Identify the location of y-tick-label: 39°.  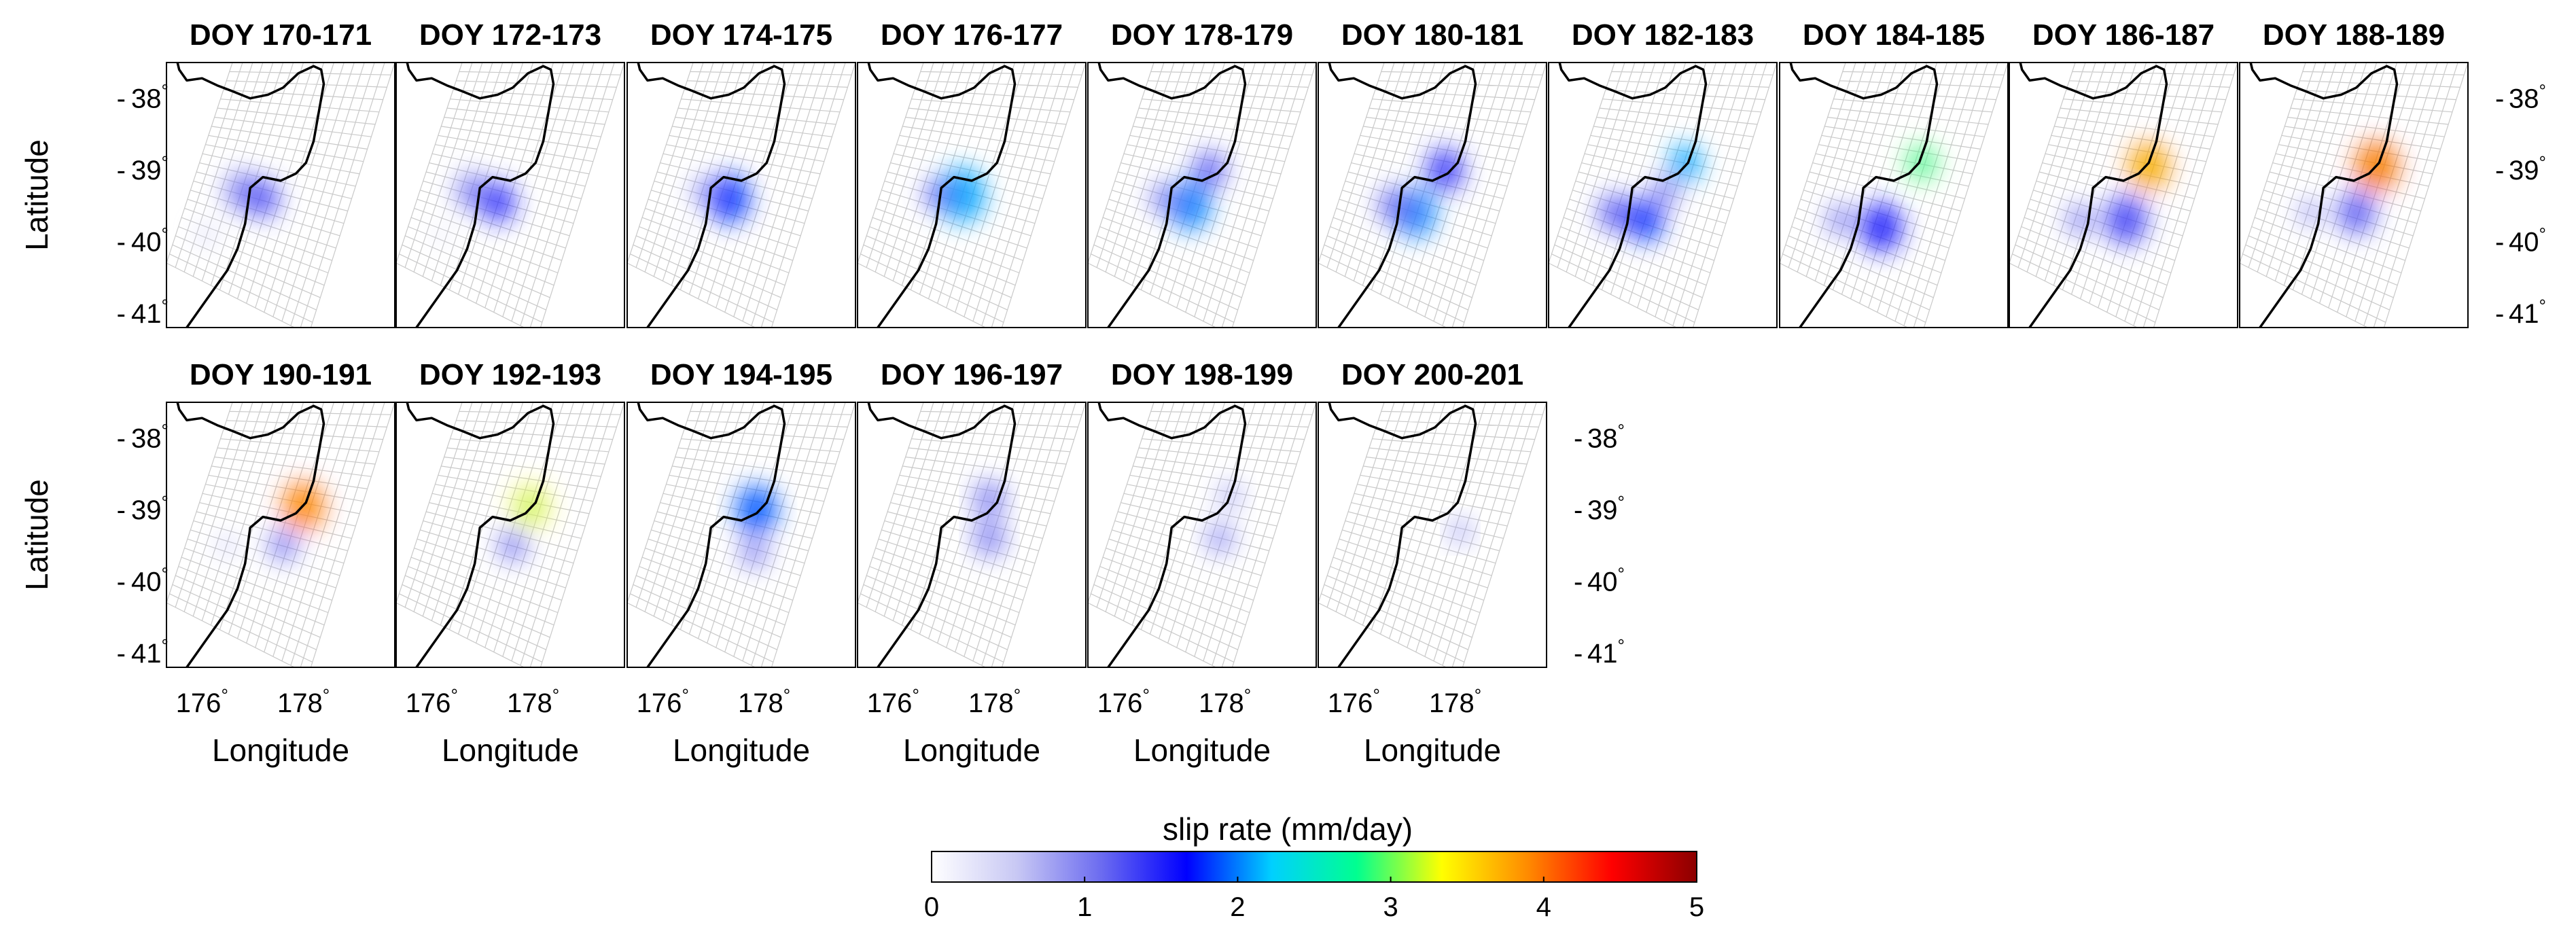
(2527, 169).